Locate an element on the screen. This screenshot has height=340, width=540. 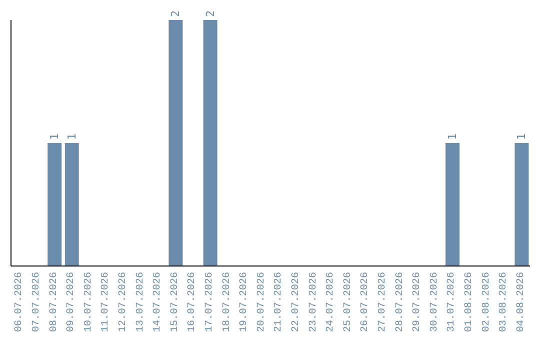
x-tick-label: 04.08.2026 is located at coordinates (521, 302).